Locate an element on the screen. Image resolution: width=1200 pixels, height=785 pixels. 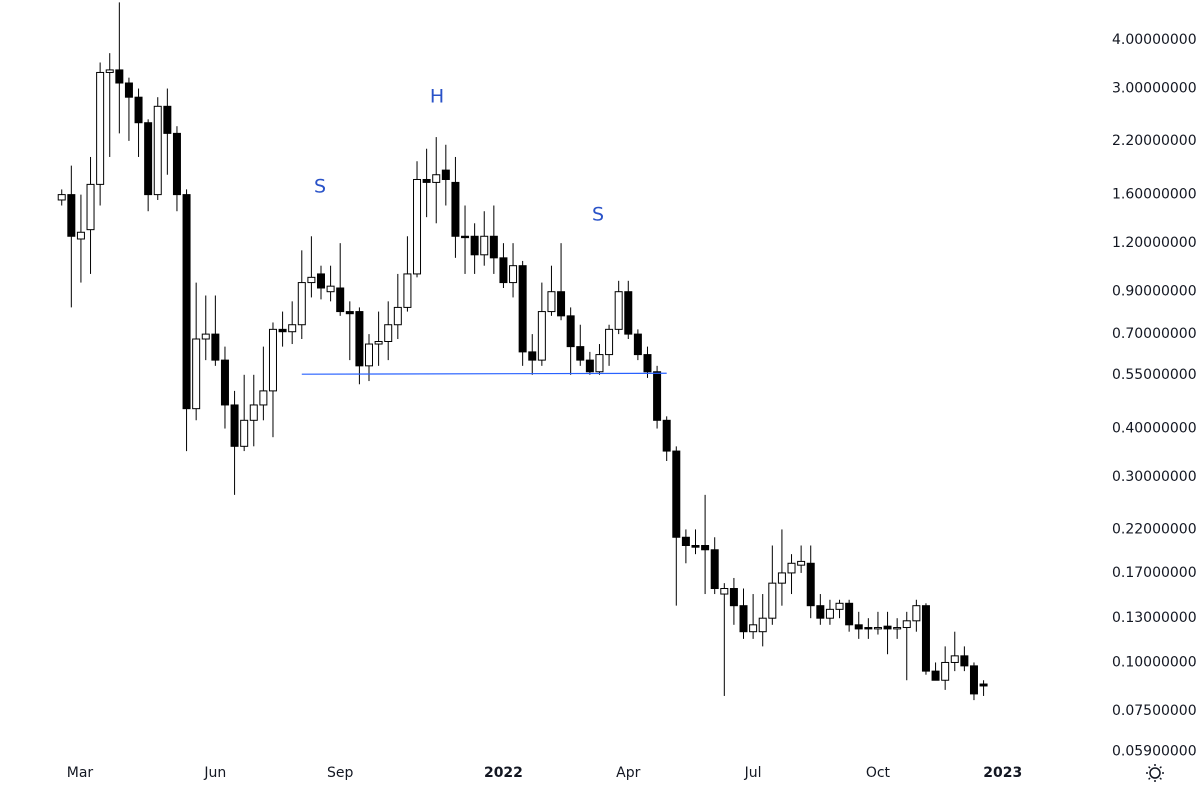
y-tick-label: 0.17000000 is located at coordinates (1154, 573).